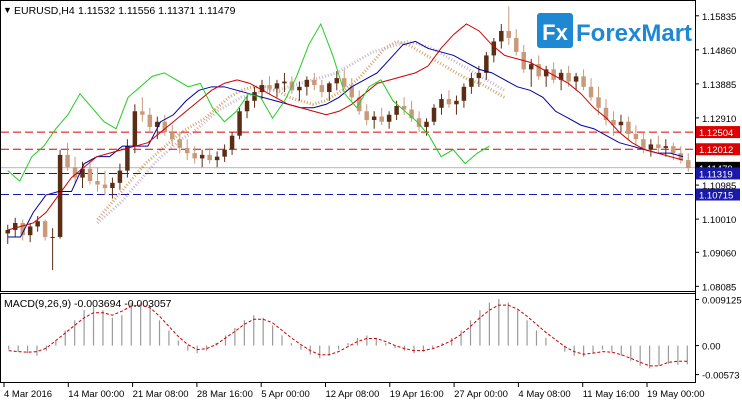 Image resolution: width=742 pixels, height=401 pixels. I want to click on ohlc-label: 1.11532 1.11556 1.11371 1.11479, so click(157, 11).